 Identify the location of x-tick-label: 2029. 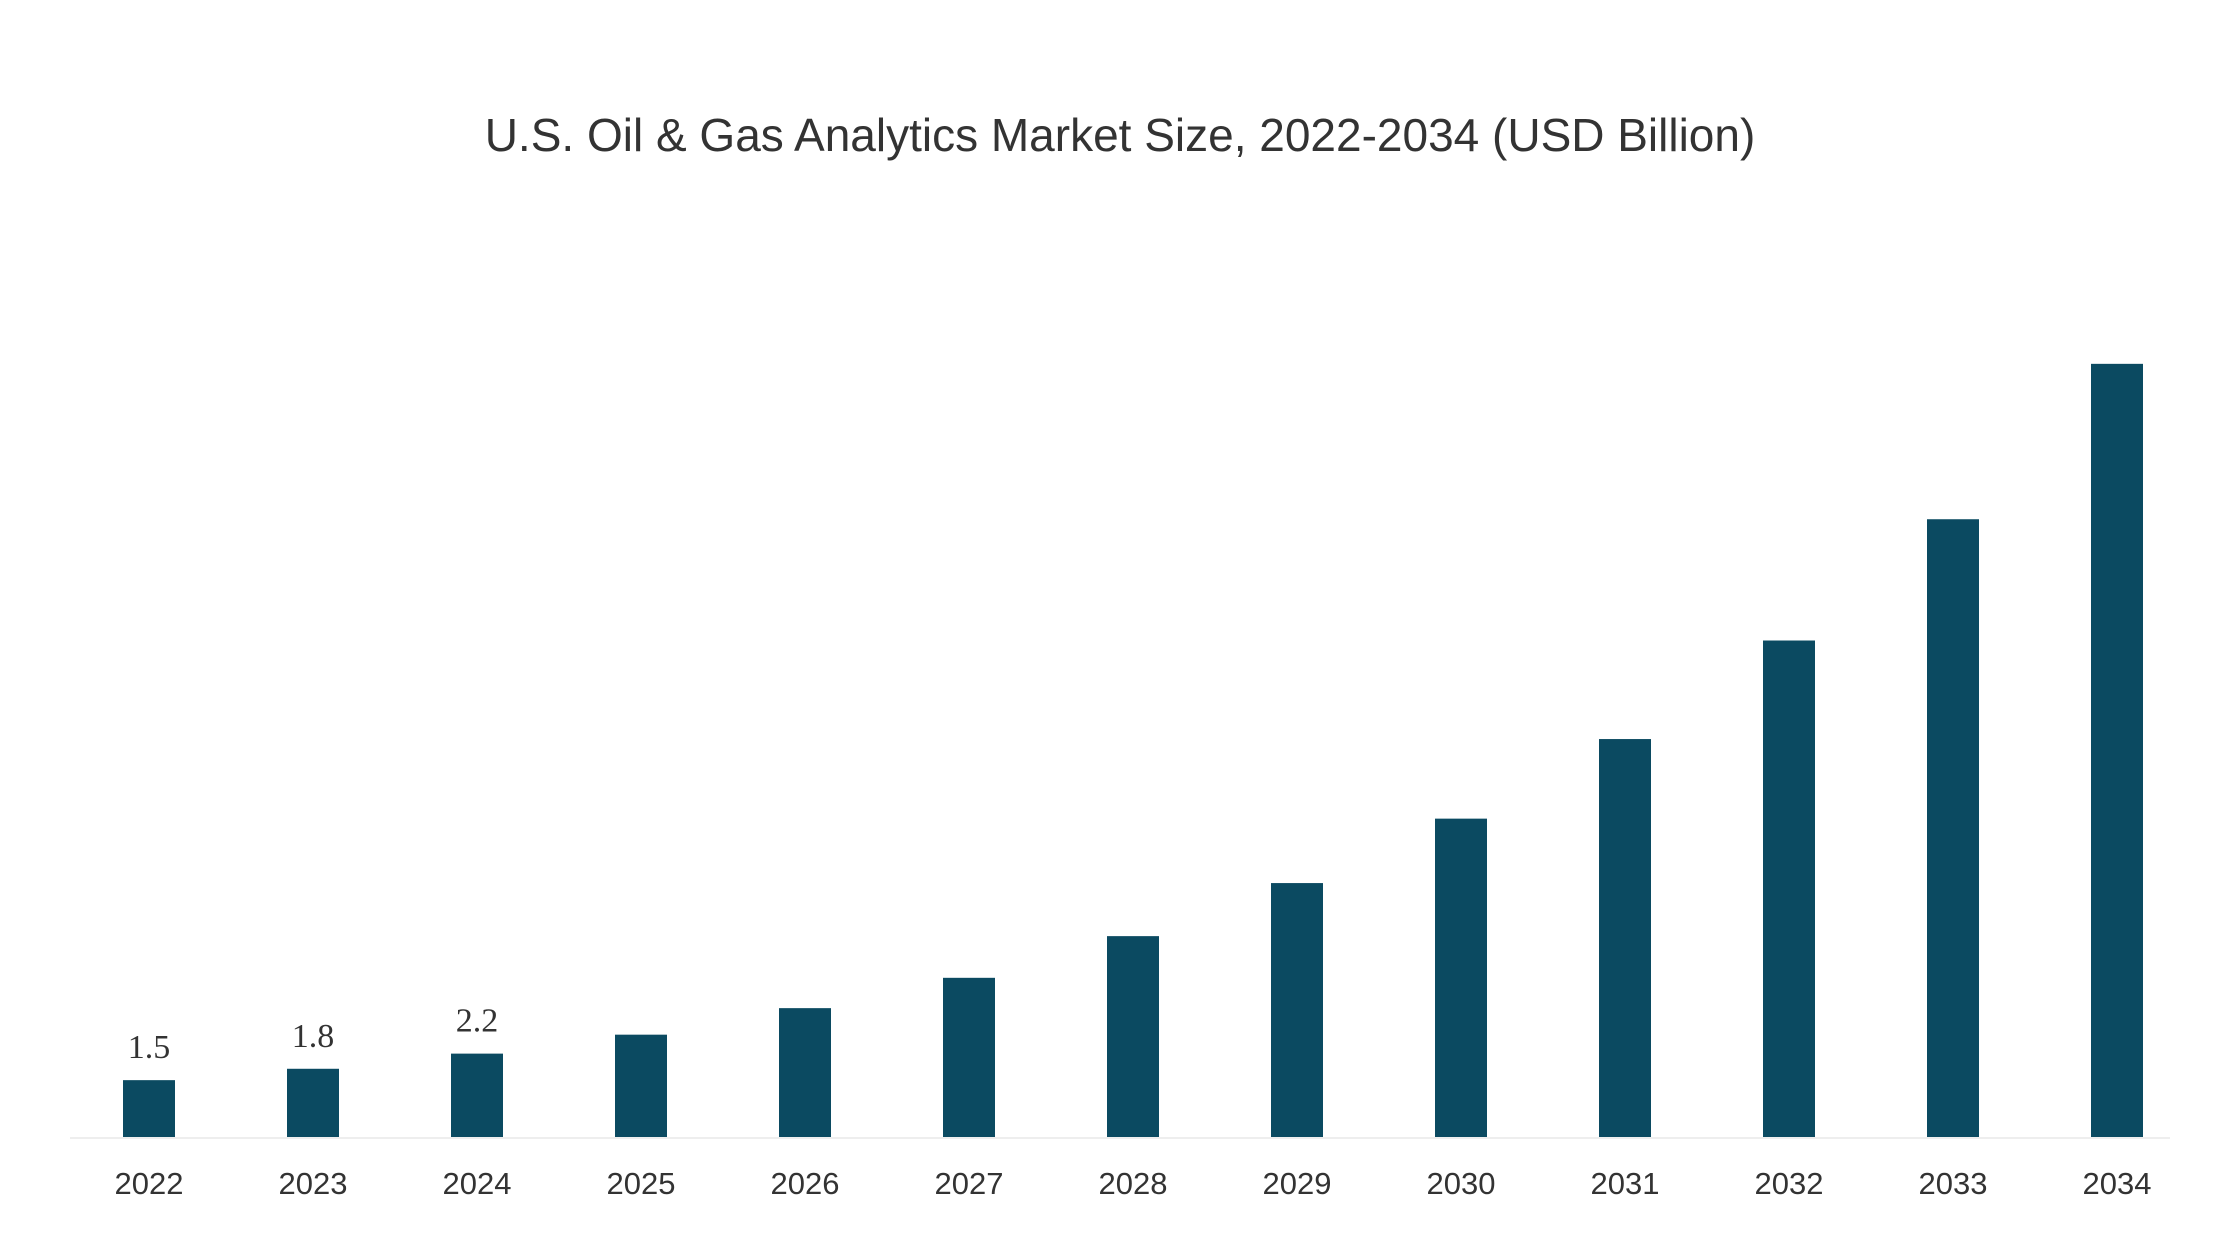
(1297, 1183).